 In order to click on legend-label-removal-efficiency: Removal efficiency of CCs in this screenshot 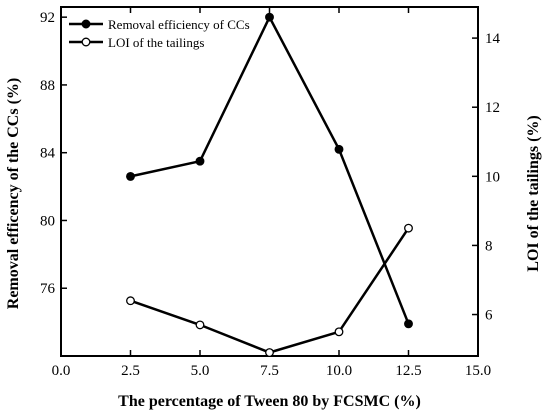, I will do `click(179, 24)`.